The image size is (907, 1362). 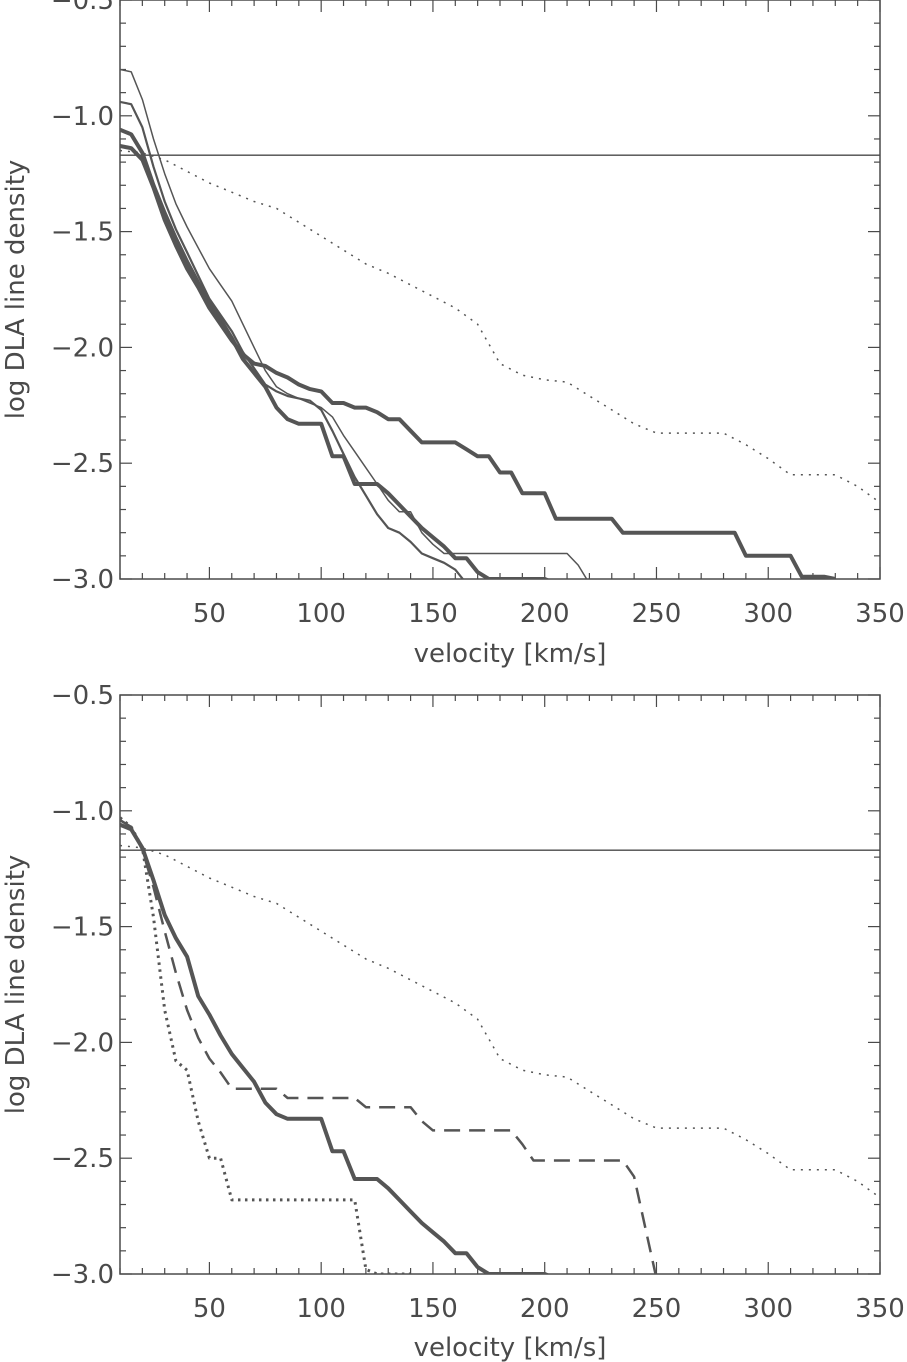 I want to click on series-line-dotted-thick, so click(x=265, y=1045).